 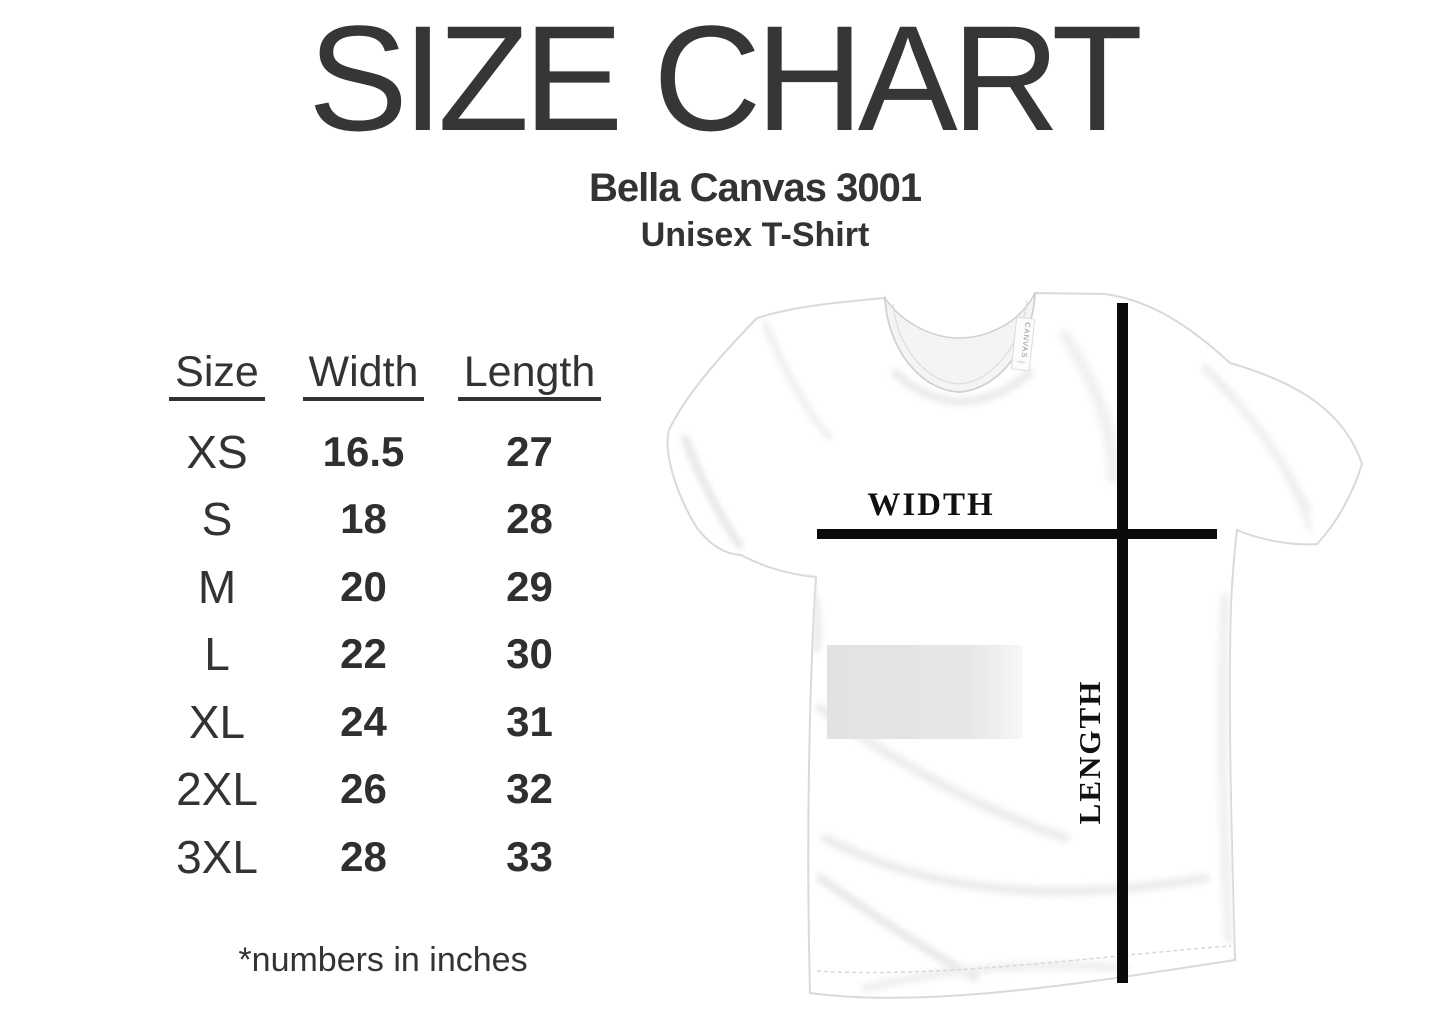 I want to click on size-cell: XS, so click(x=217, y=451).